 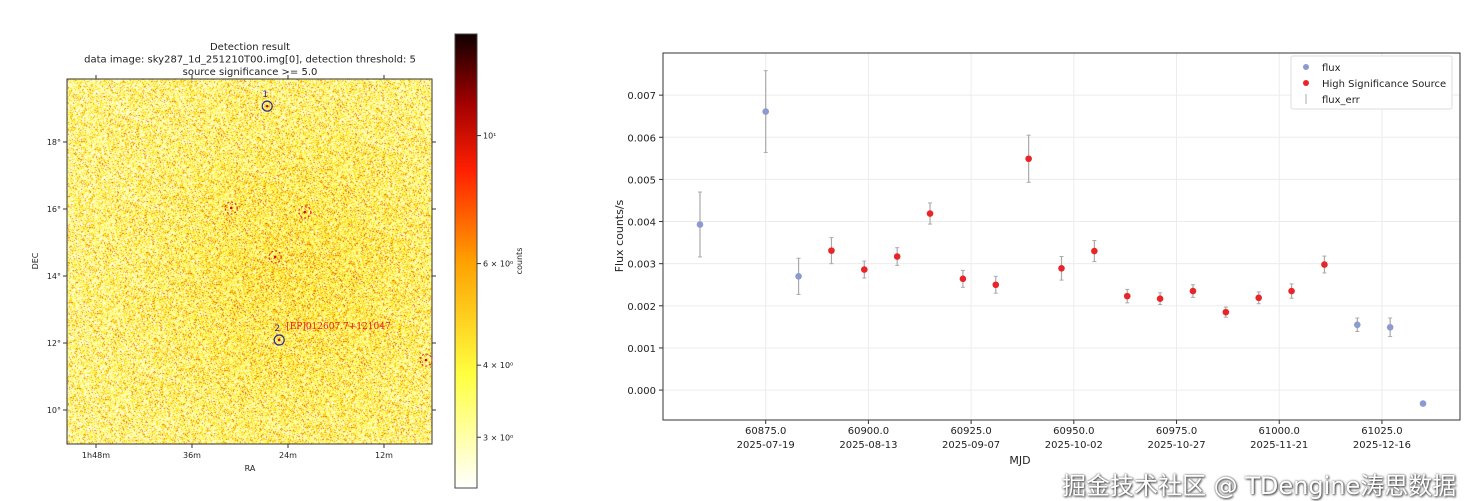 What do you see at coordinates (250, 72) in the screenshot?
I see `left-title-line: source significance >= 5.0` at bounding box center [250, 72].